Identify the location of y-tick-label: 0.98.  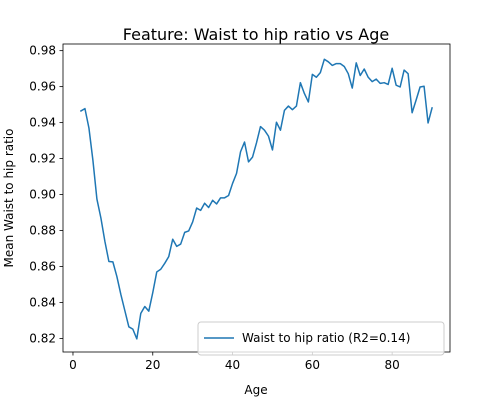
(42, 51).